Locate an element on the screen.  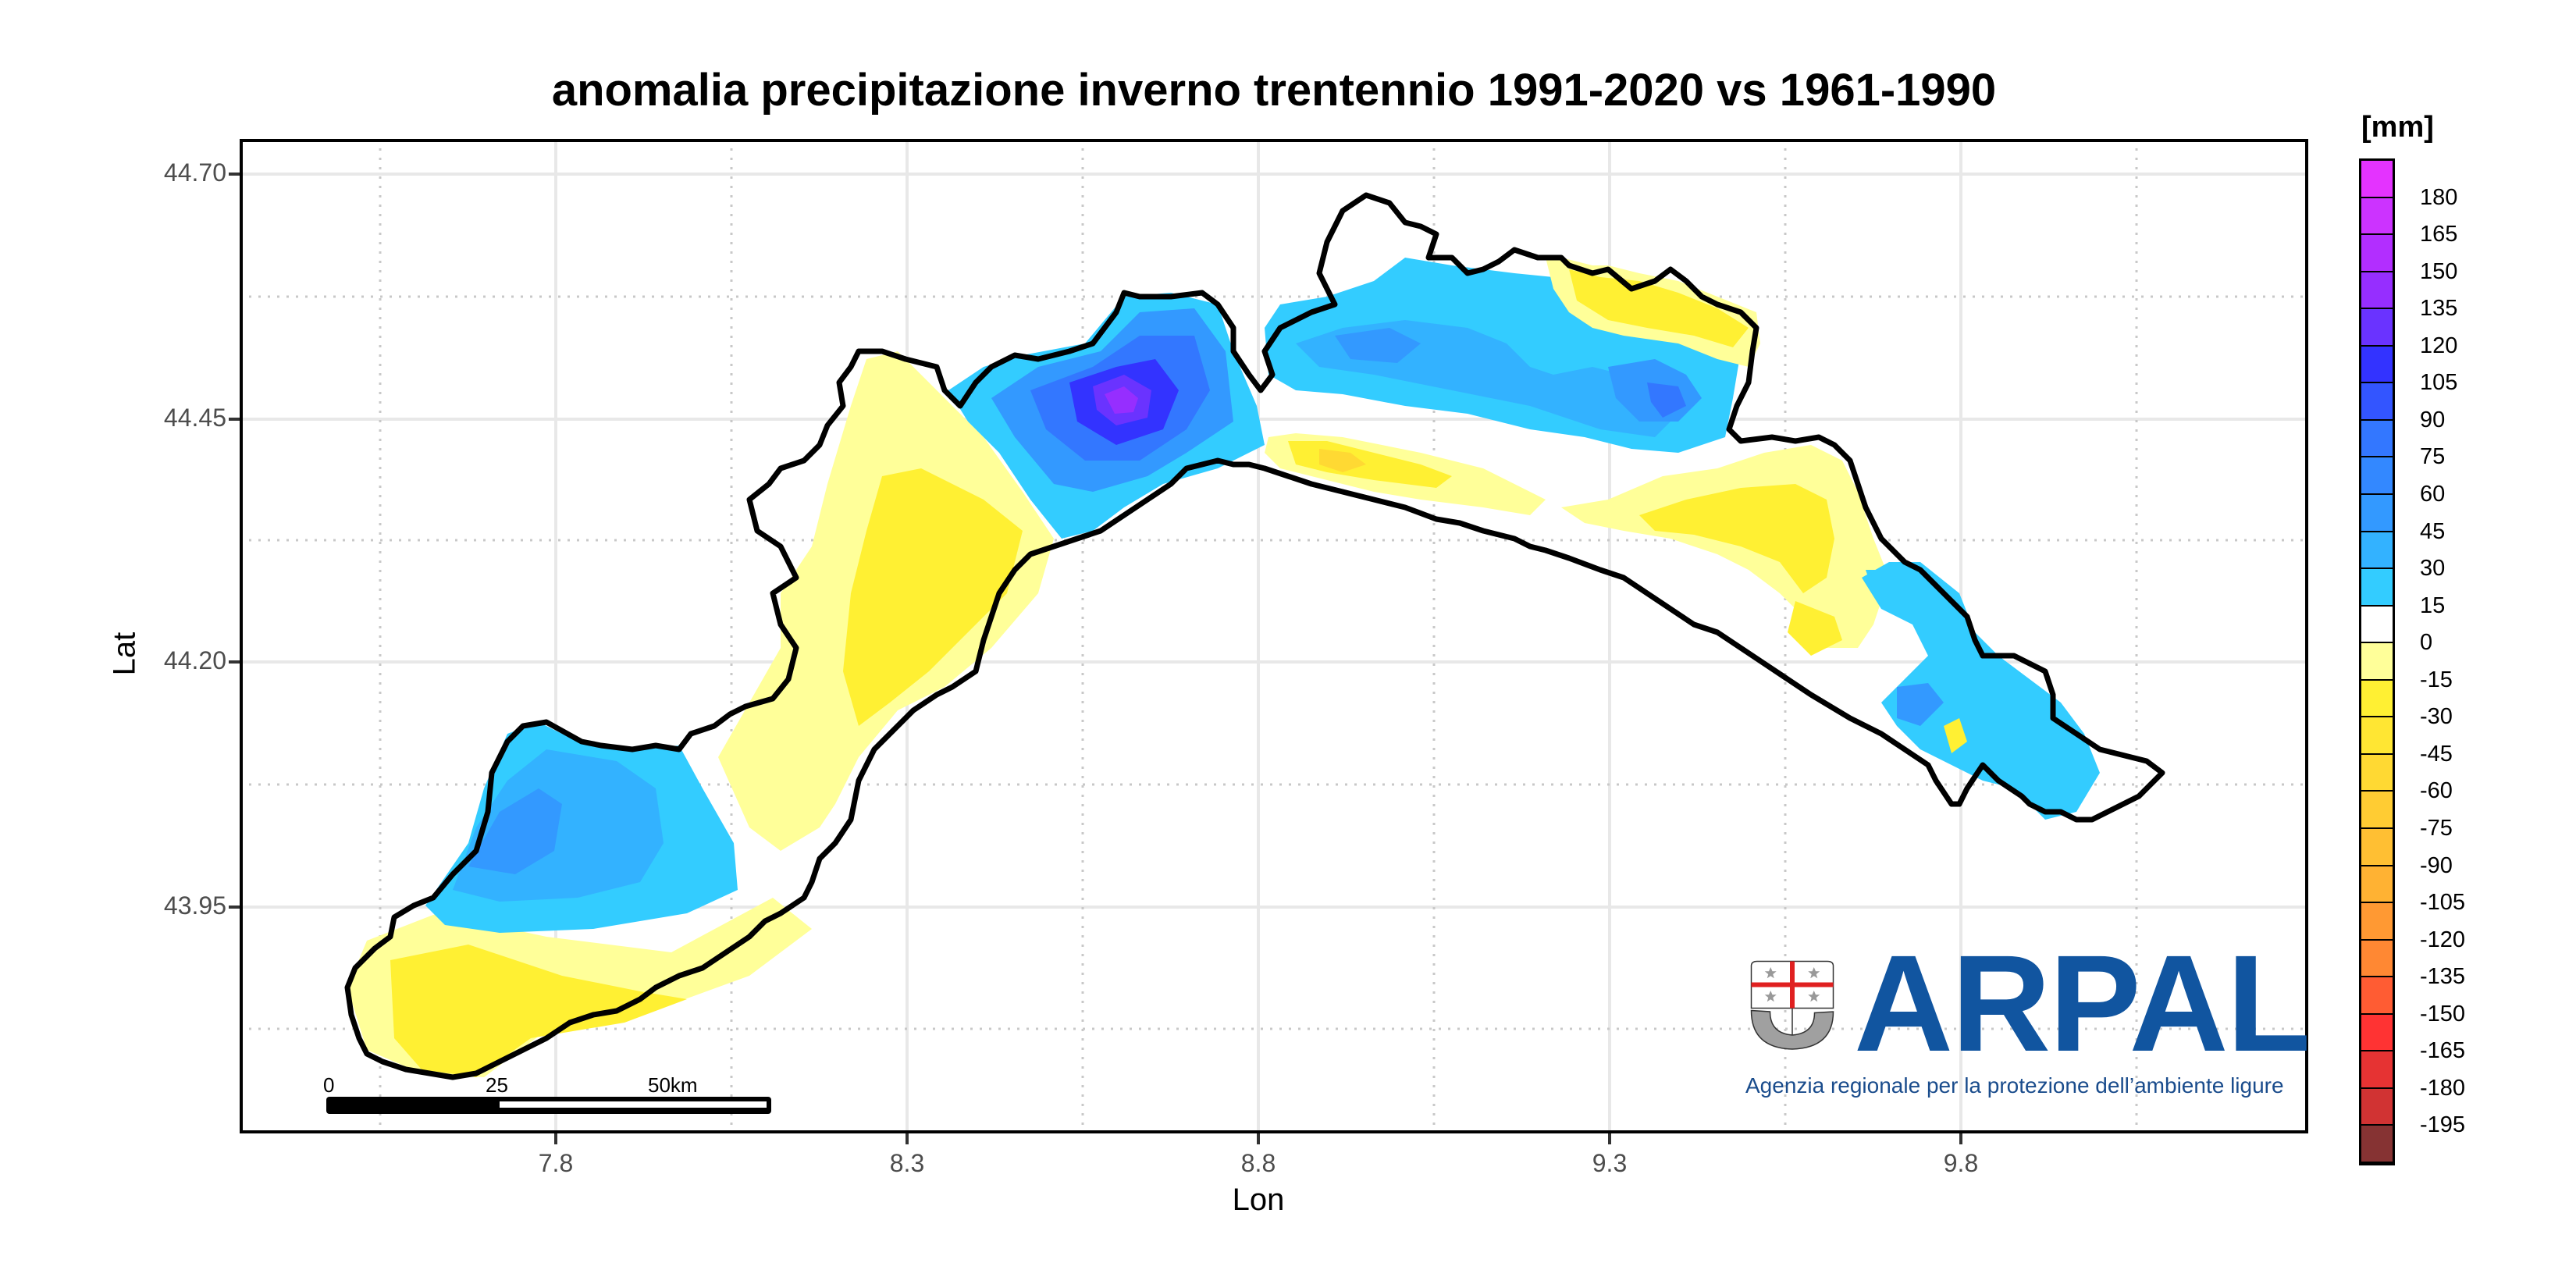
arpal-logo-text: ARPAL is located at coordinates (2082, 1003).